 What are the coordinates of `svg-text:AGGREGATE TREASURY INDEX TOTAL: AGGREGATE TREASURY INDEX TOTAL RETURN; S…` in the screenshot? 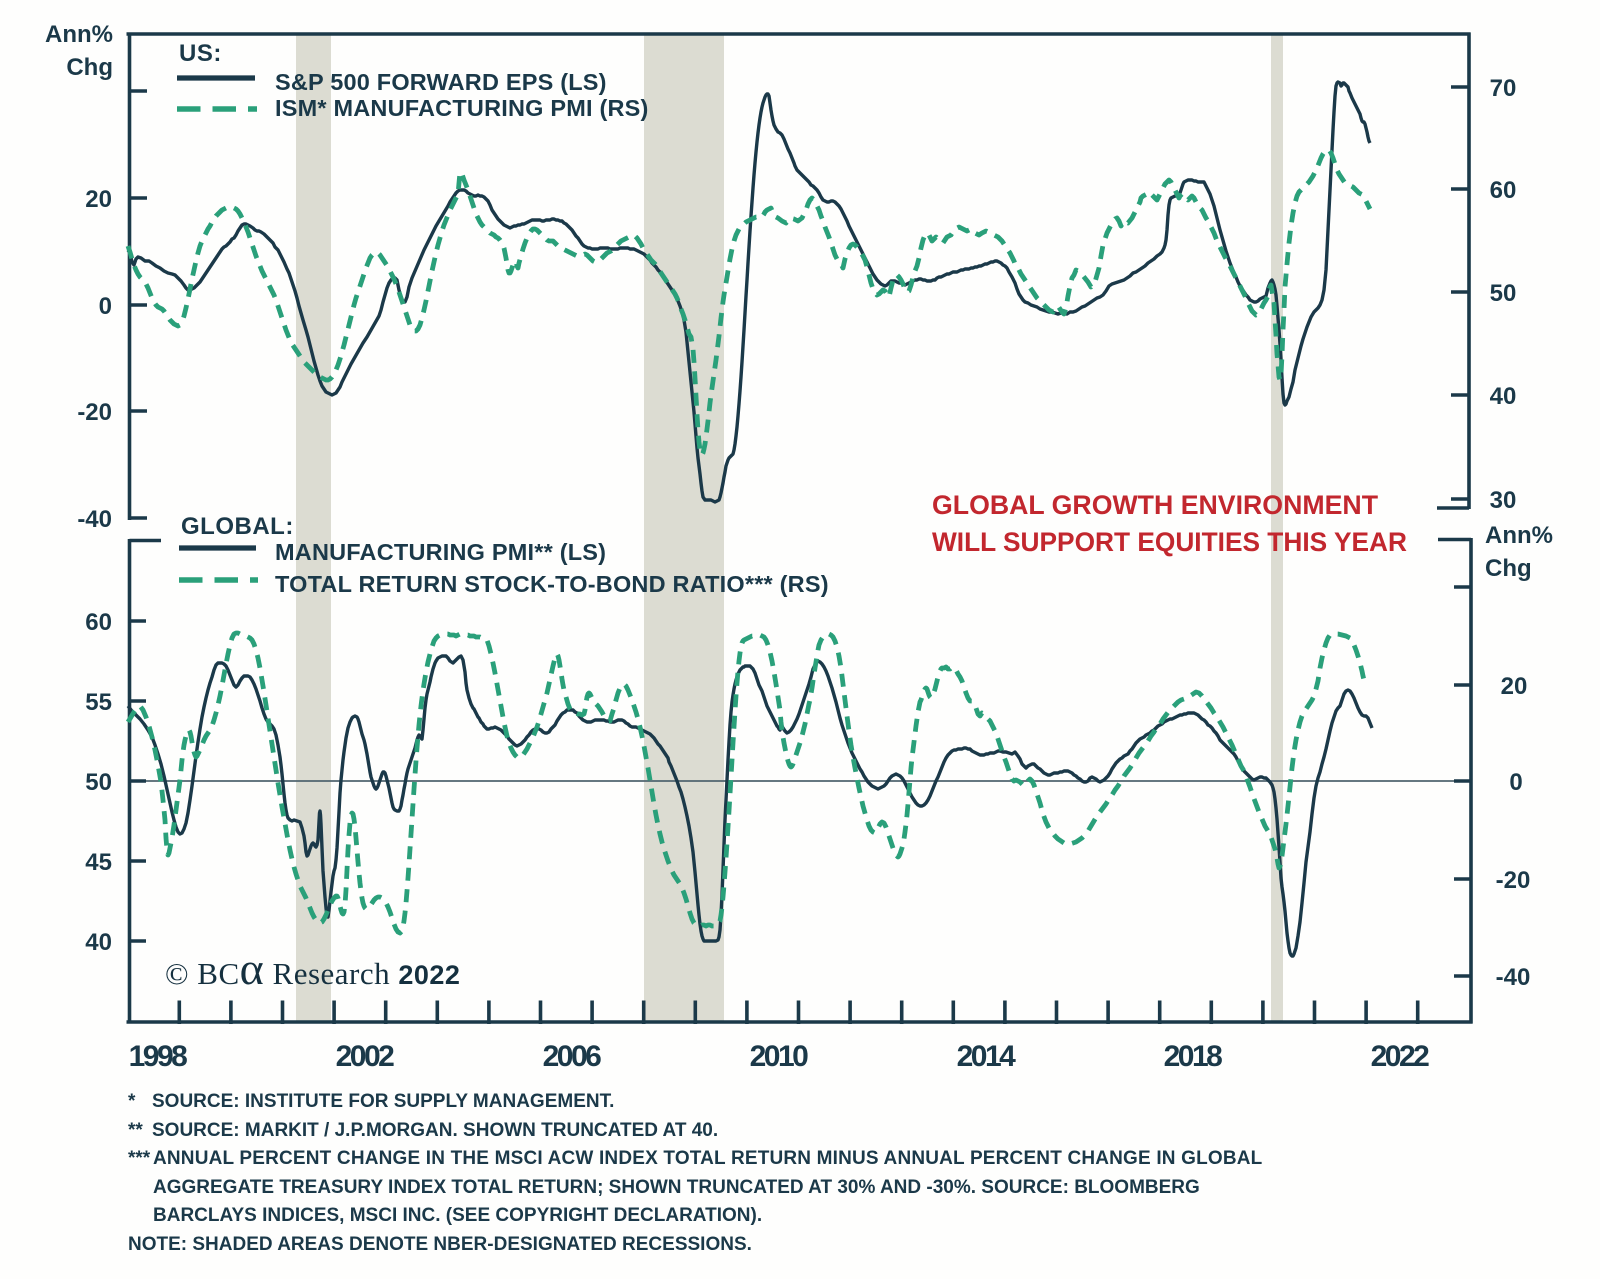 It's located at (676, 1187).